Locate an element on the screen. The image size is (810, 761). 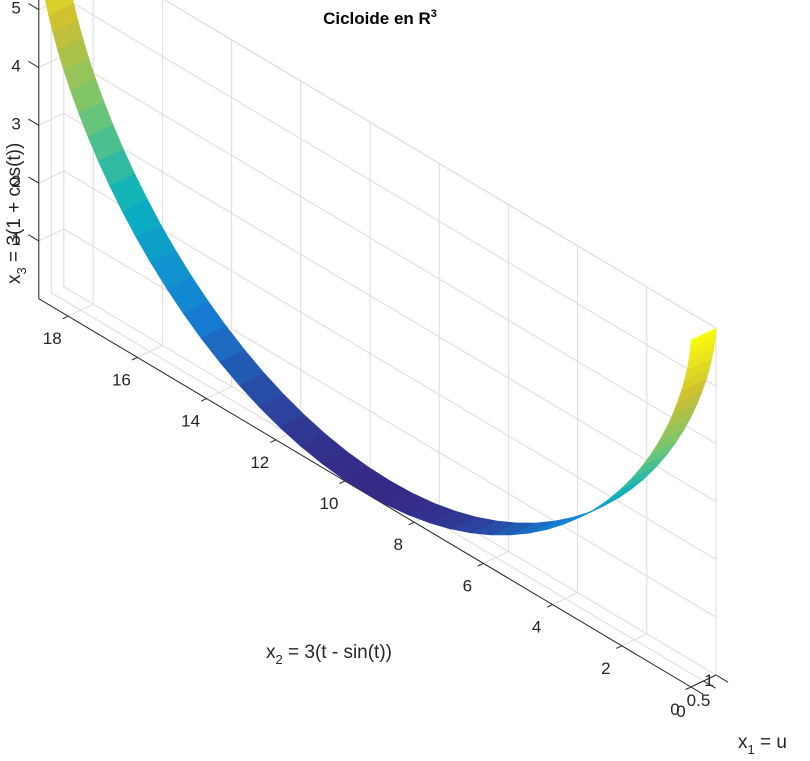
x2-tick-label: 14 is located at coordinates (190, 421).